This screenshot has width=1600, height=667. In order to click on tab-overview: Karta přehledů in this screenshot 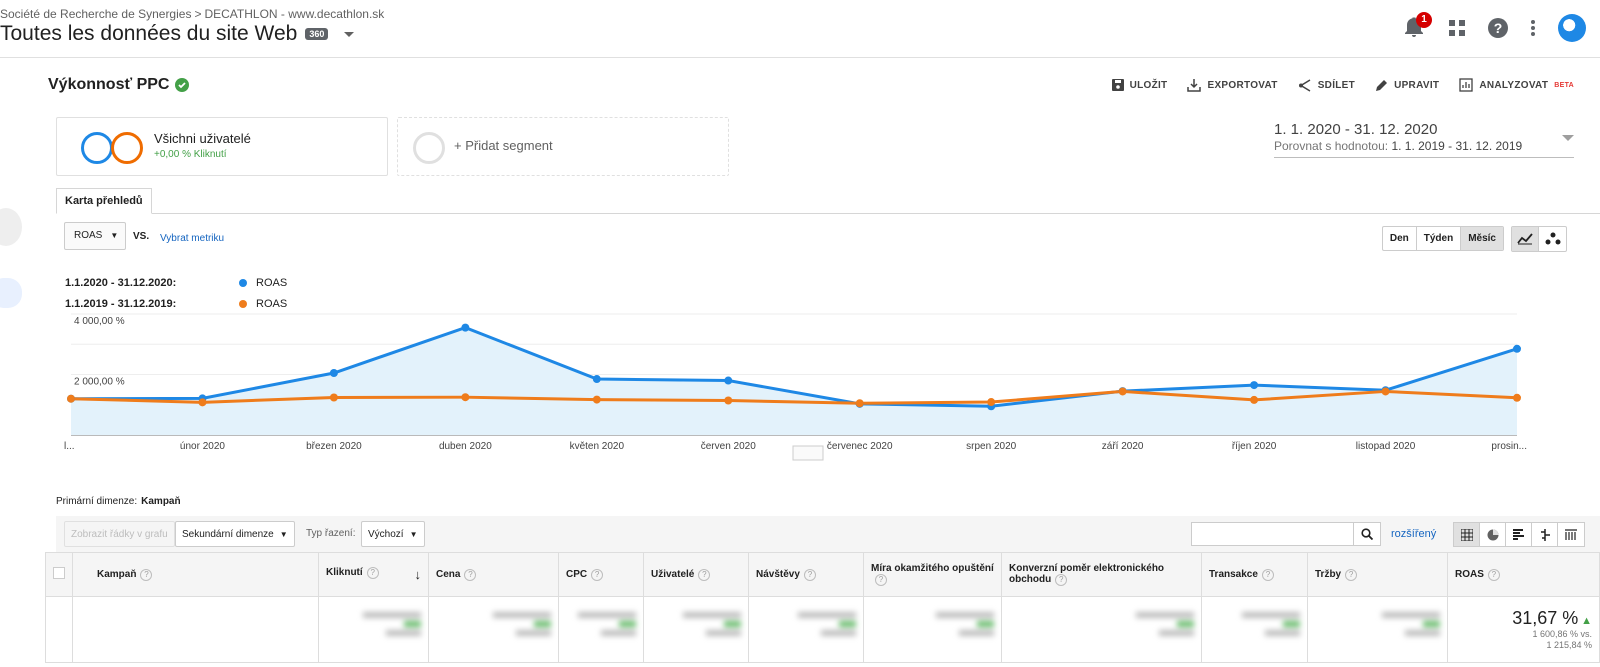, I will do `click(104, 201)`.